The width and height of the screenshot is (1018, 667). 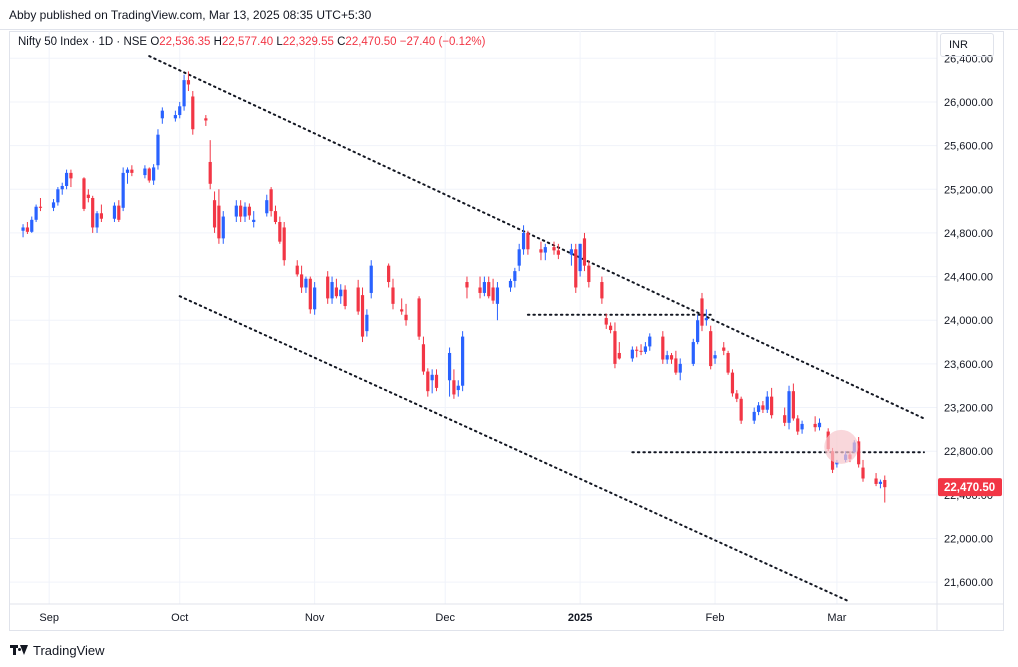 What do you see at coordinates (83, 42) in the screenshot?
I see `symbol-label: Nifty 50 Index · 1D · NSE` at bounding box center [83, 42].